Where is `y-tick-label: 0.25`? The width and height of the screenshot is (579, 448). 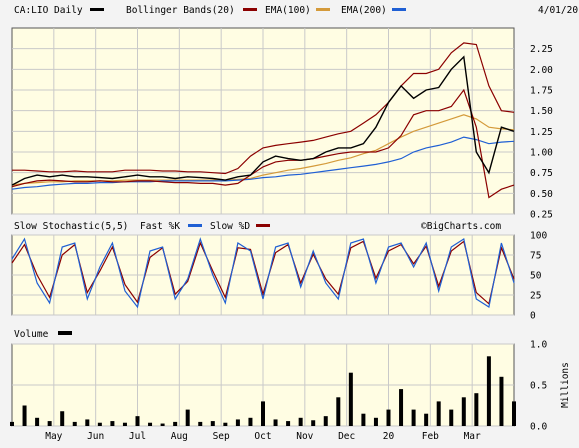
y-tick-label: 0.25 is located at coordinates (541, 215).